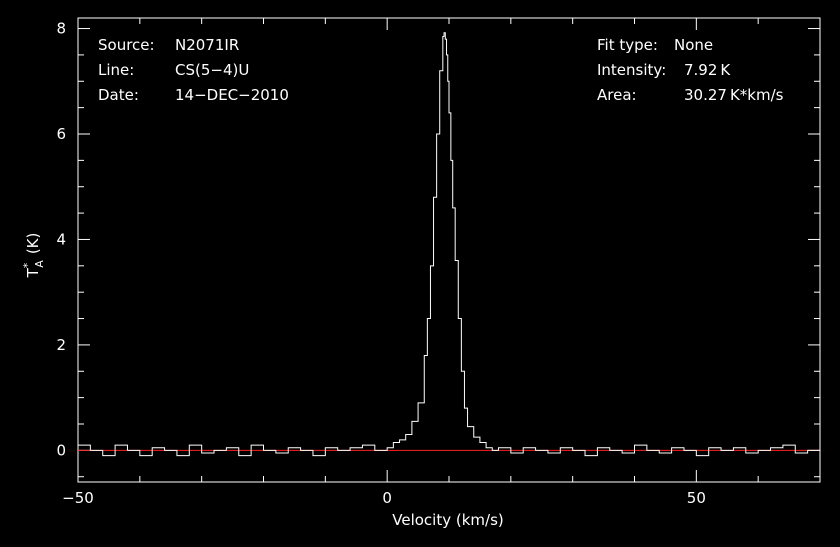  I want to click on annotation-fit-type-key: Fit type:, so click(627, 45).